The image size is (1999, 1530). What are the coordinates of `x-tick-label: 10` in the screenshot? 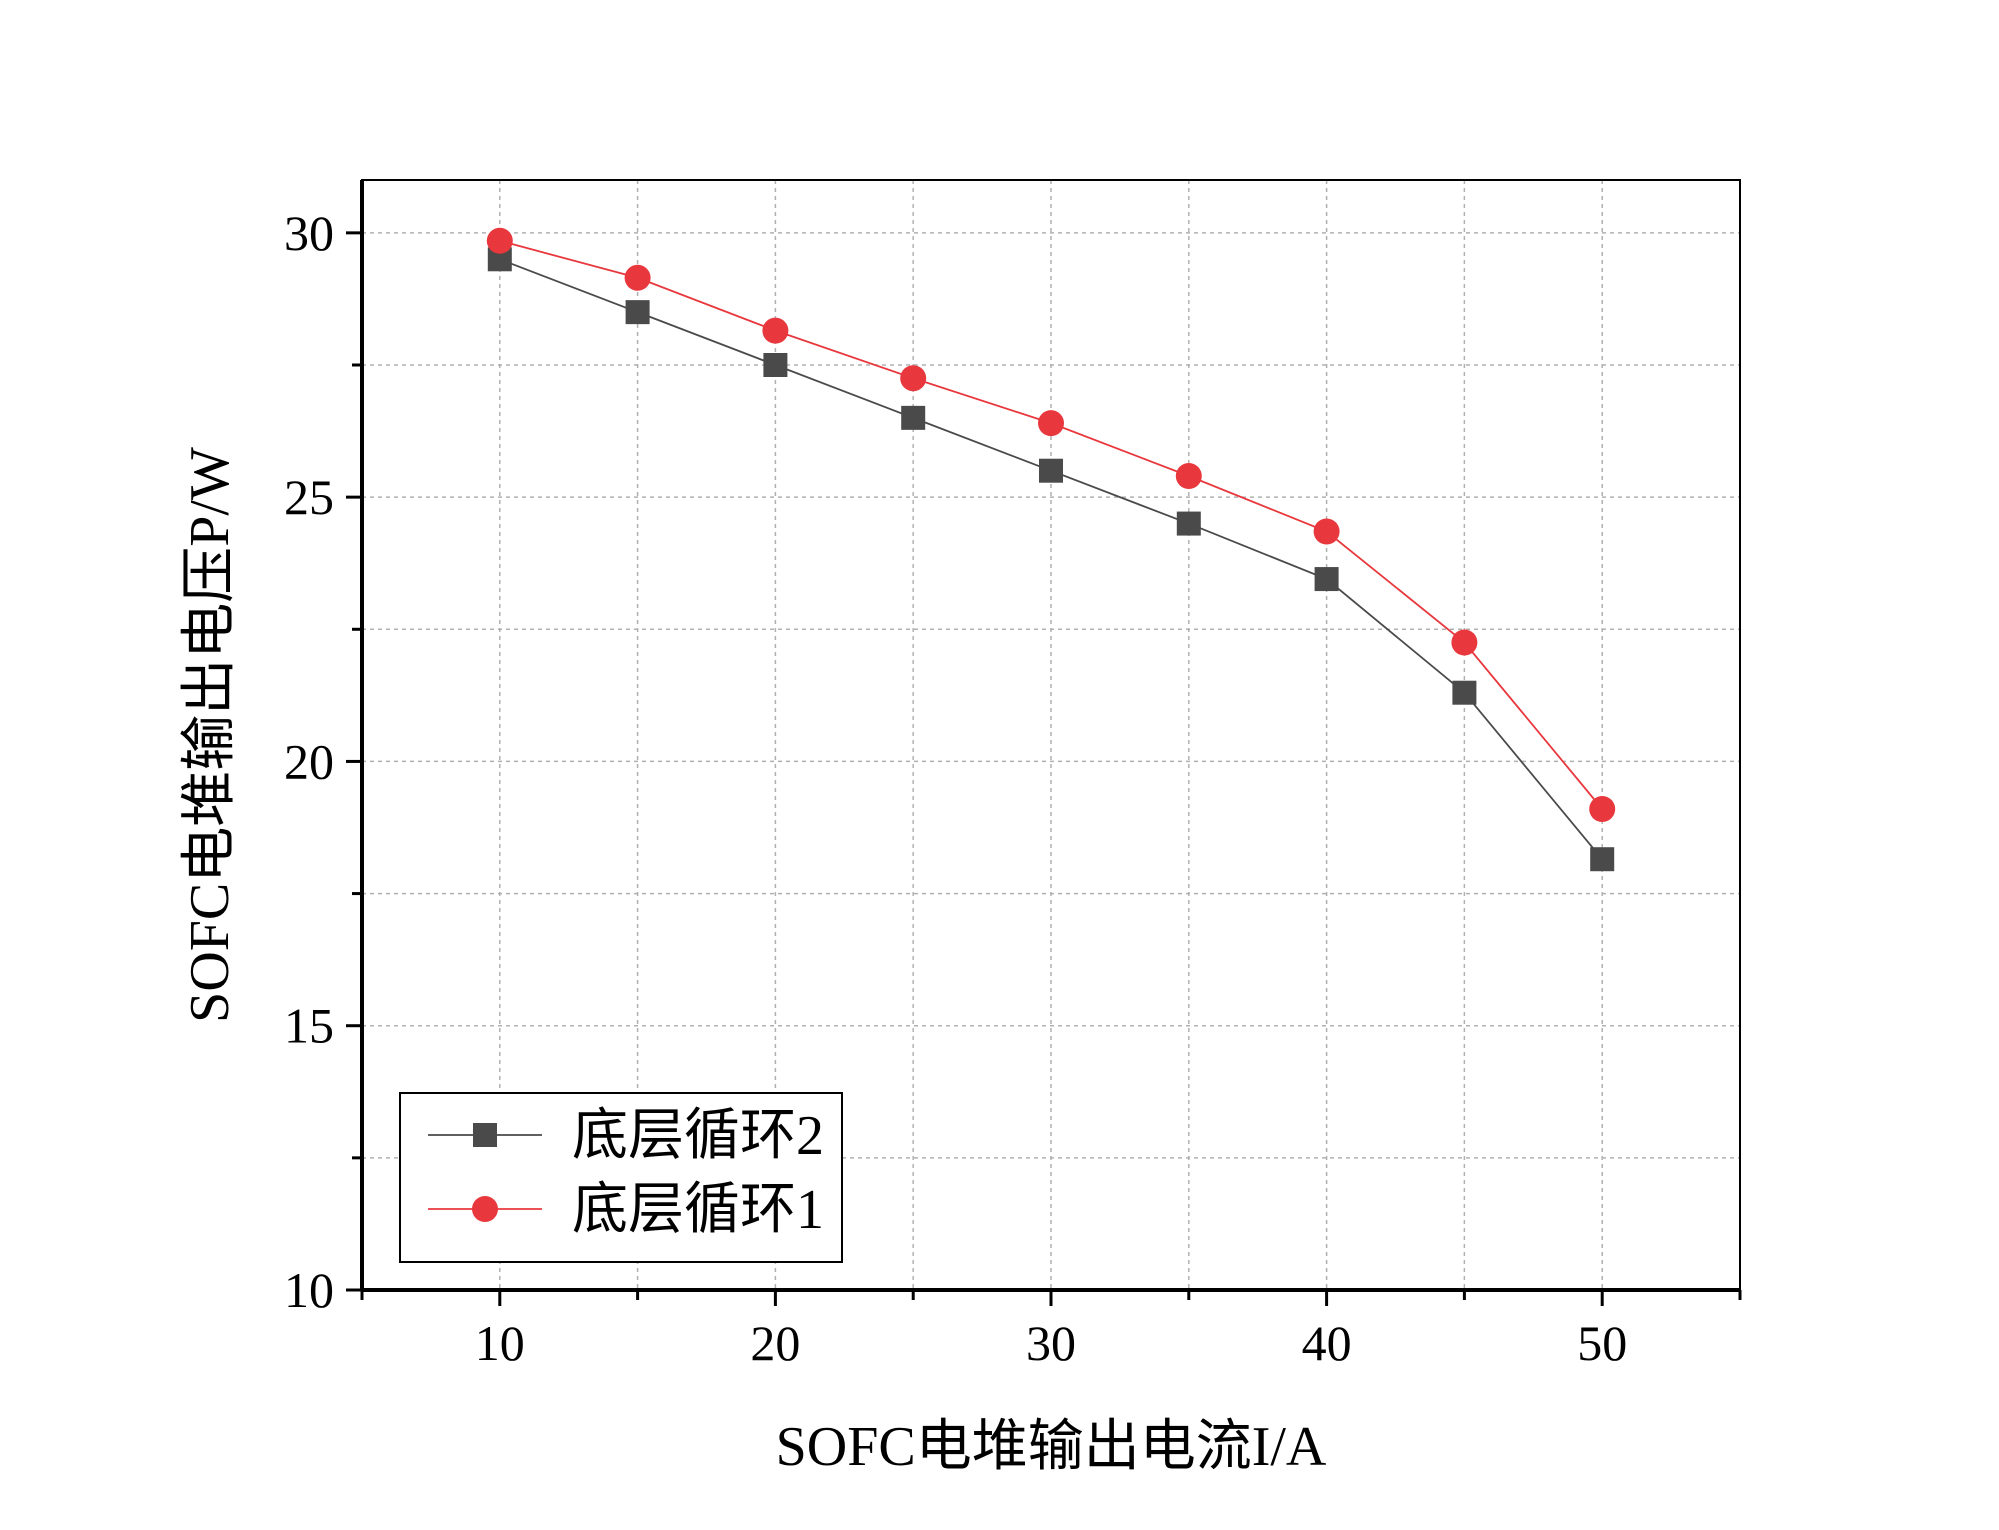 It's located at (500, 1343).